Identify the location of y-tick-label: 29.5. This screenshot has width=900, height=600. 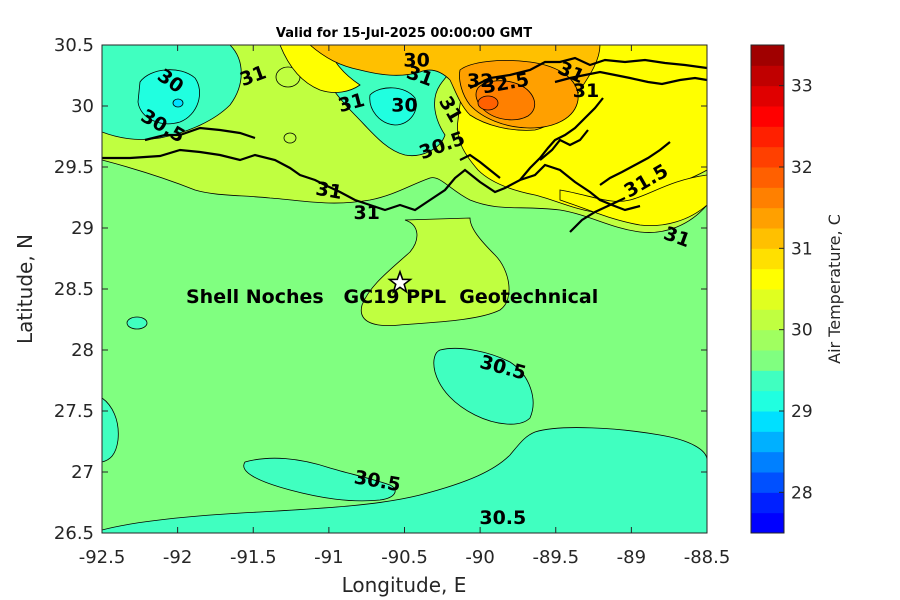
(74, 167).